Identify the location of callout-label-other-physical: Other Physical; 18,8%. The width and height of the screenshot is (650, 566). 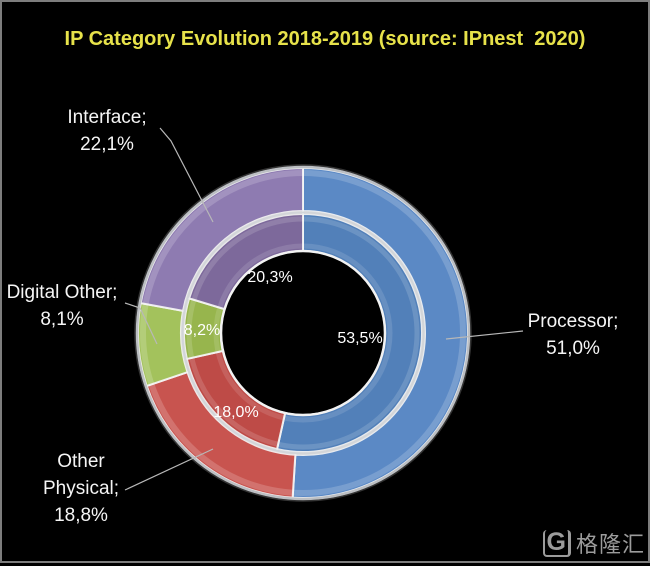
(81, 488).